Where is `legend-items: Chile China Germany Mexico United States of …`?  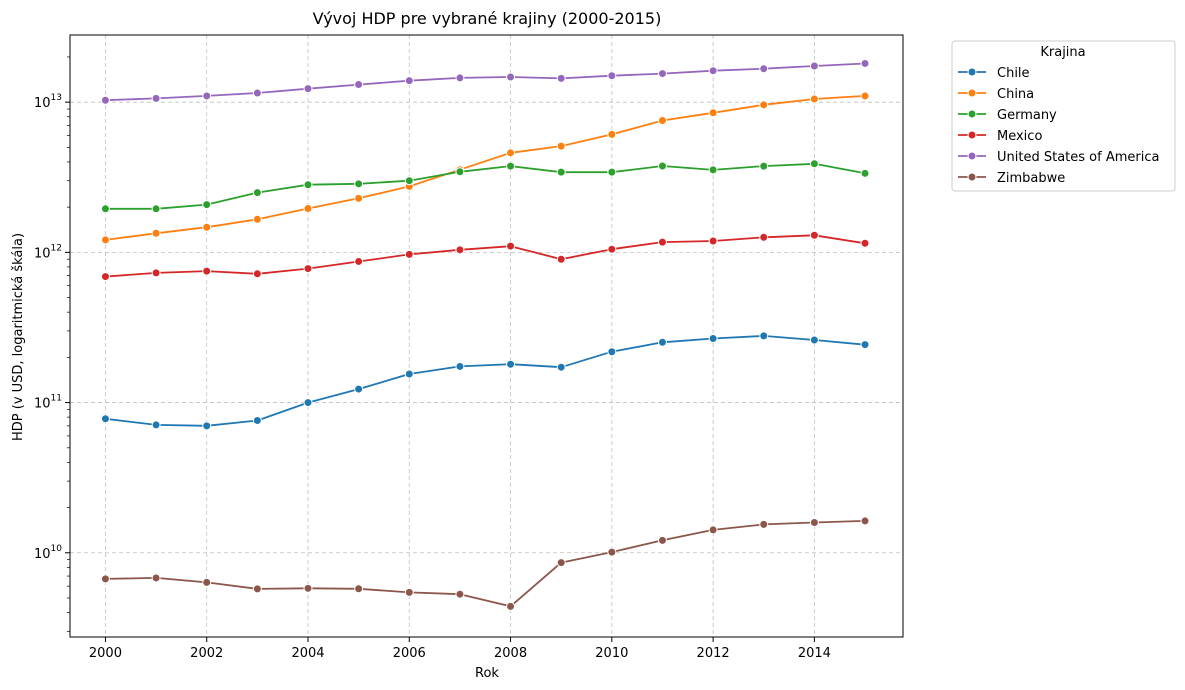
legend-items: Chile China Germany Mexico United States of … is located at coordinates (1058, 126).